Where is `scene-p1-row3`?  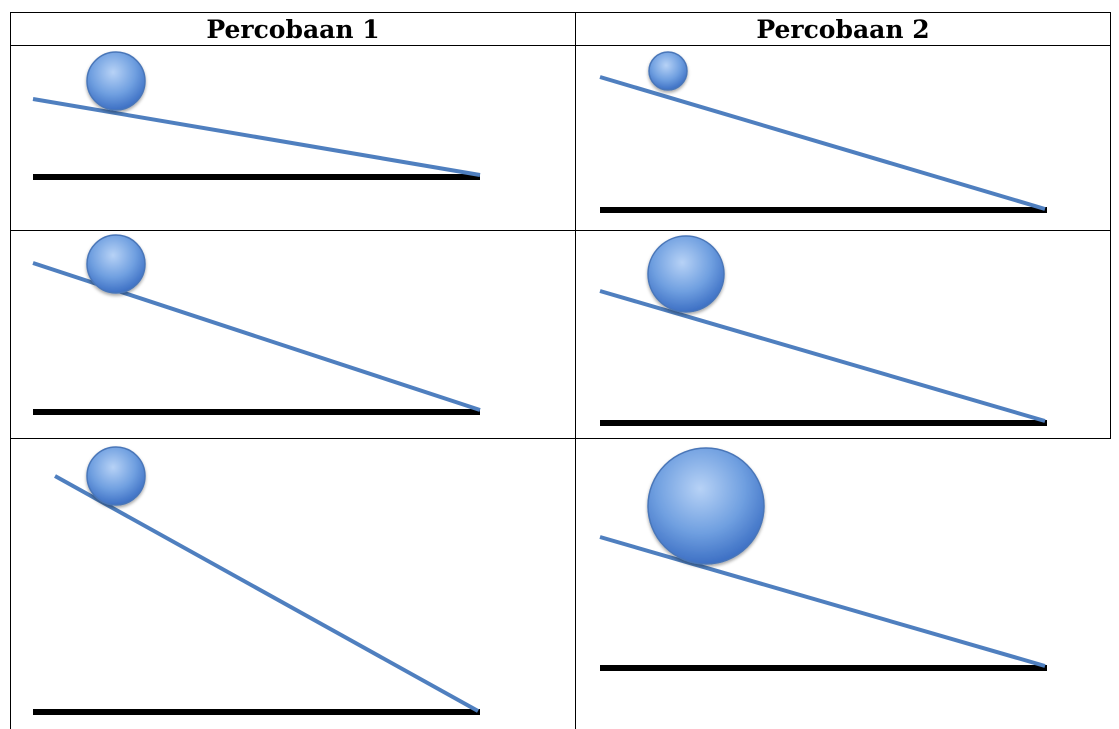 scene-p1-row3 is located at coordinates (256, 580).